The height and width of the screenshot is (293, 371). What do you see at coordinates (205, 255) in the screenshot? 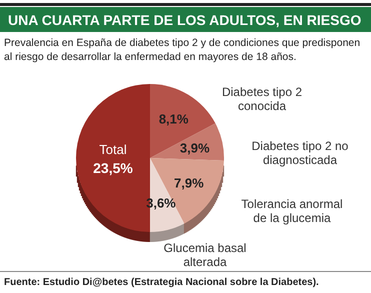
I see `slice-label: Glucemia basal alterada` at bounding box center [205, 255].